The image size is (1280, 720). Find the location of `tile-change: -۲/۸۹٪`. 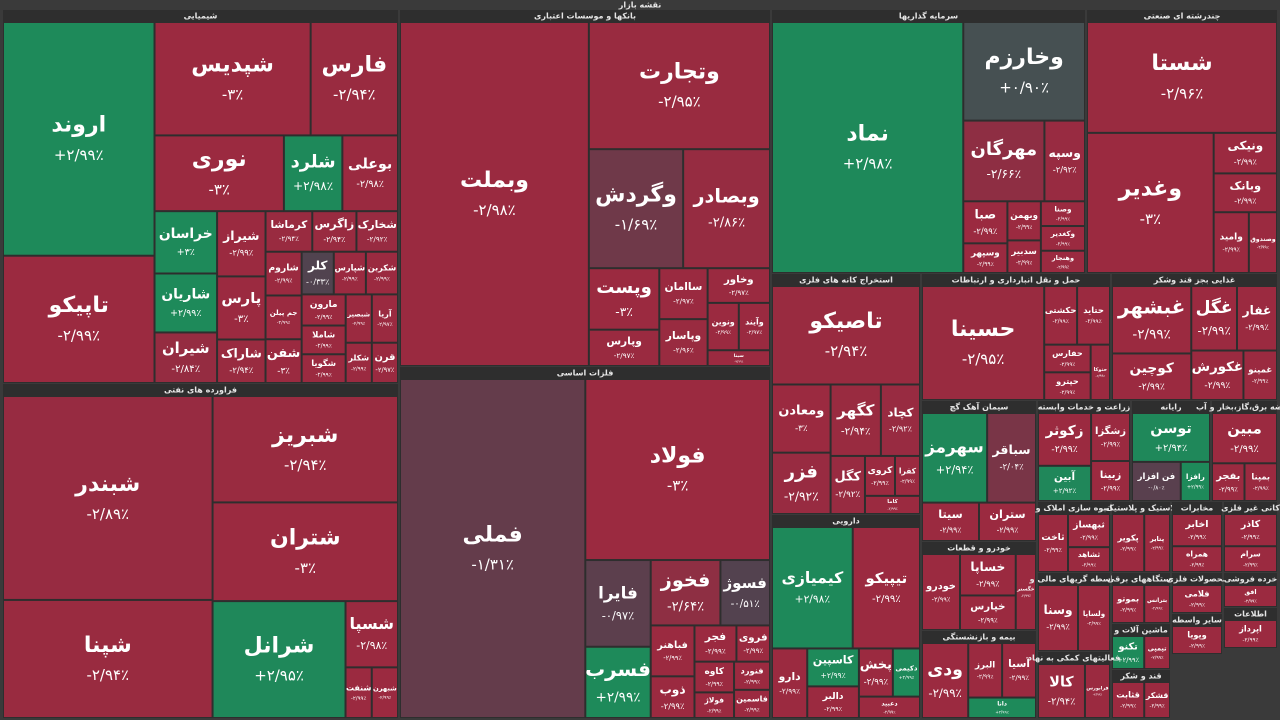

tile-change: -۲/۸۹٪ is located at coordinates (108, 514).